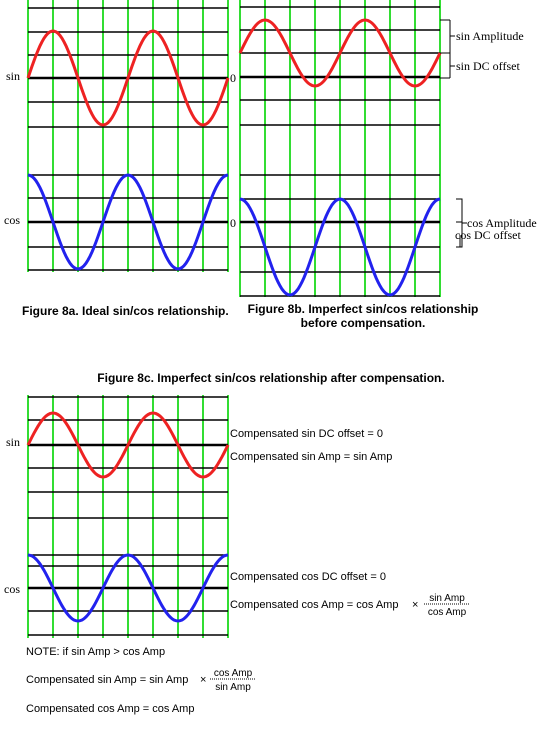 The image size is (543, 730). What do you see at coordinates (233, 687) in the screenshot?
I see `denominator: sin Amp` at bounding box center [233, 687].